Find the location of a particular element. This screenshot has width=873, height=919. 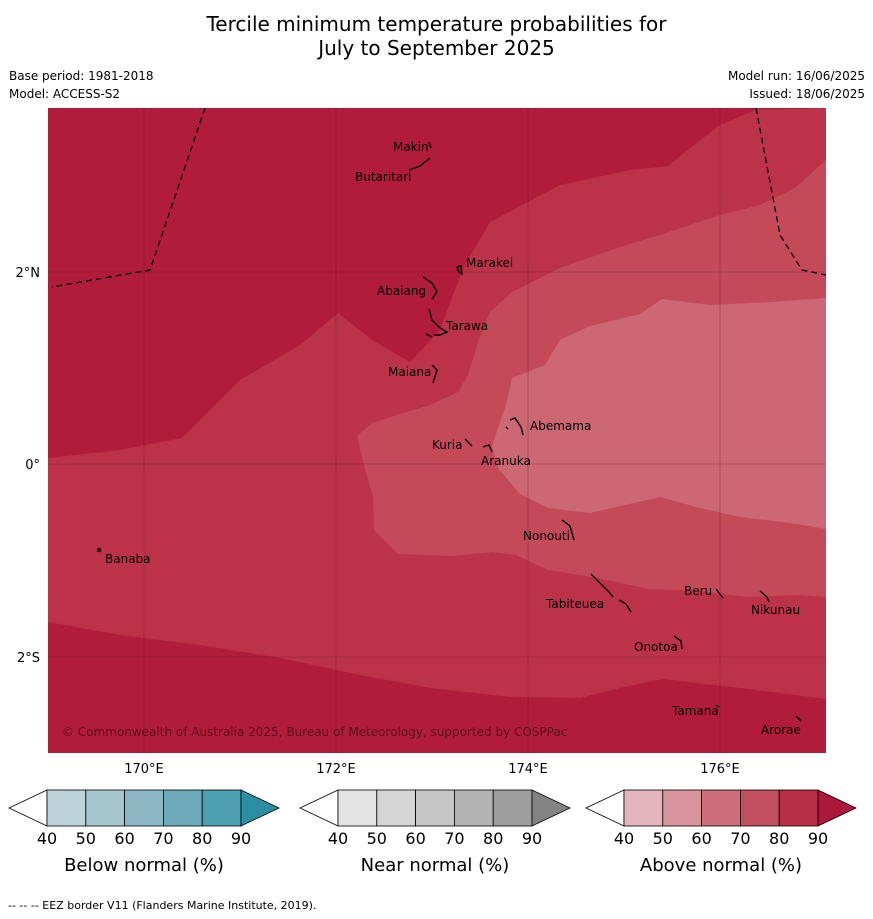

label-butaritari: Butaritari is located at coordinates (383, 177).